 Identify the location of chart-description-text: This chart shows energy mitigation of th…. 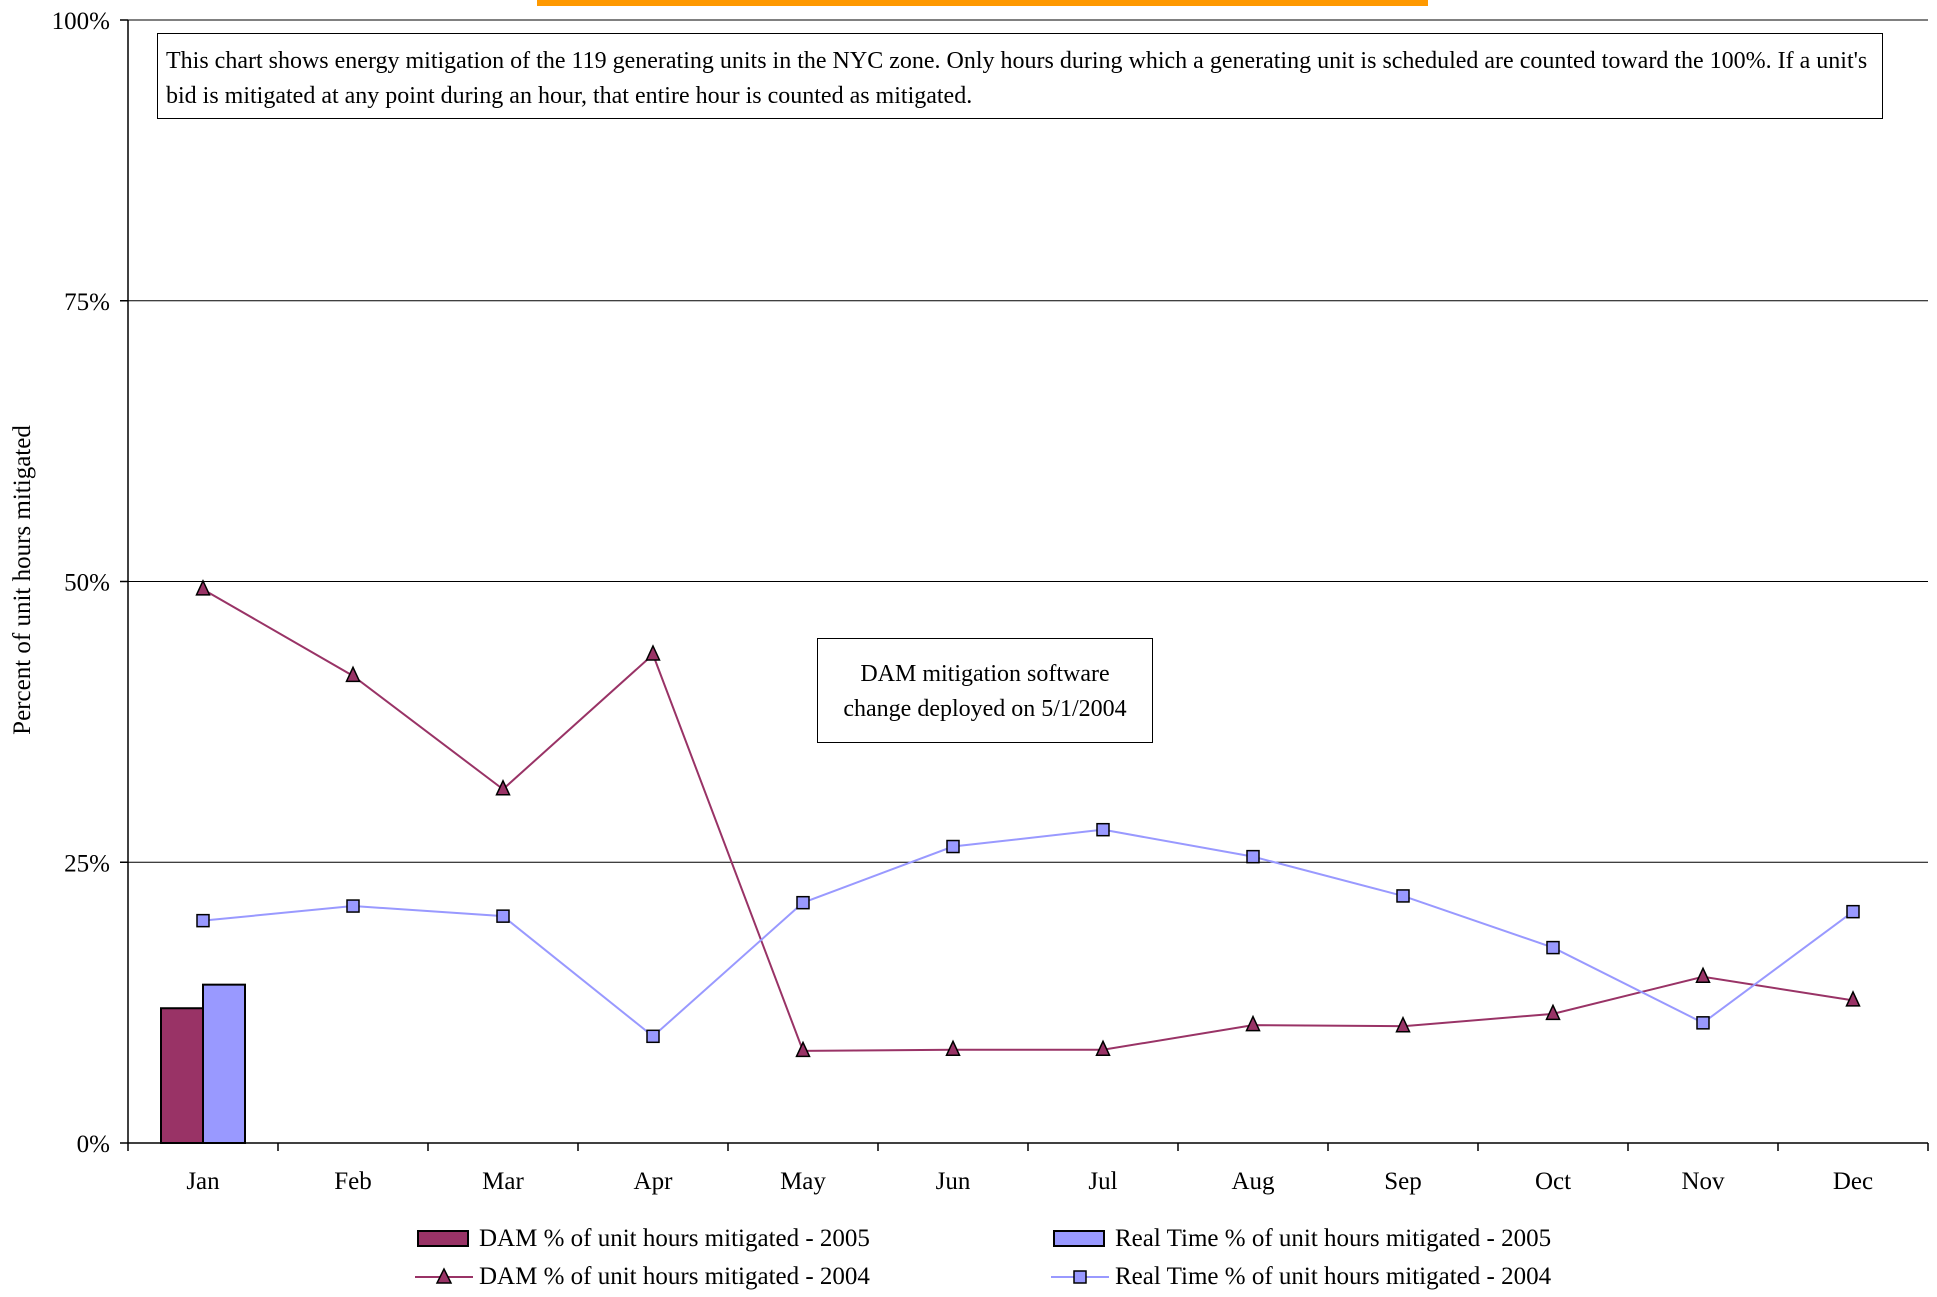
(1017, 78).